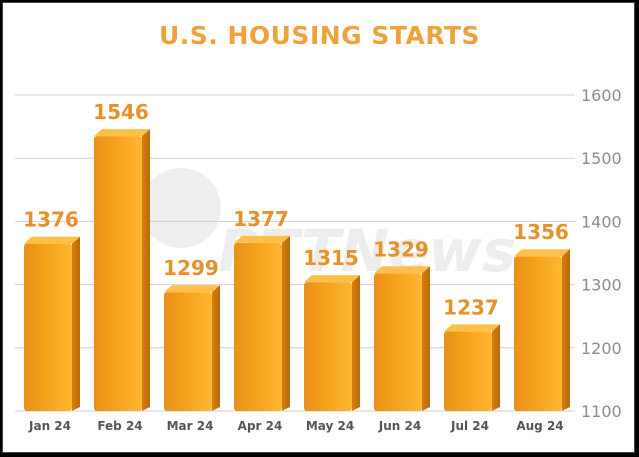  Describe the element at coordinates (469, 426) in the screenshot. I see `x-tick-label: Jul 24` at that location.